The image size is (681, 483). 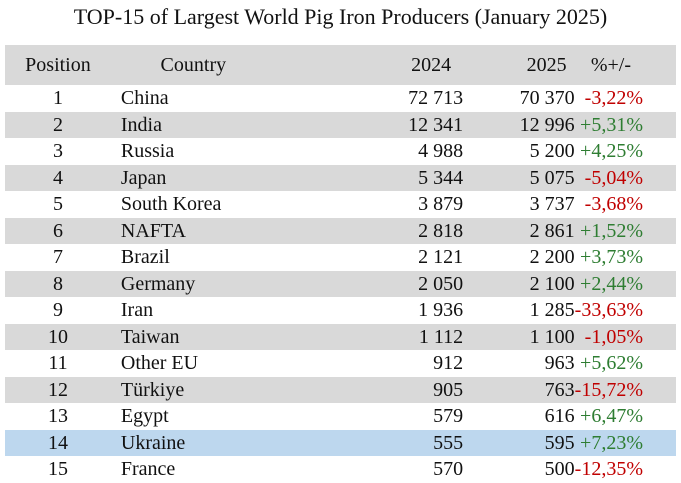 What do you see at coordinates (441, 230) in the screenshot?
I see `cell-value-2024: 2 818` at bounding box center [441, 230].